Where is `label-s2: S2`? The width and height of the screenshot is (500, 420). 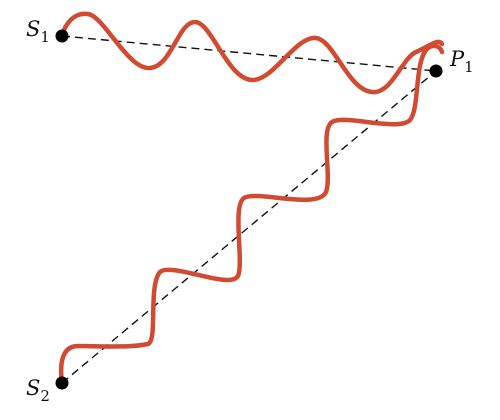 label-s2: S2 is located at coordinates (38, 390).